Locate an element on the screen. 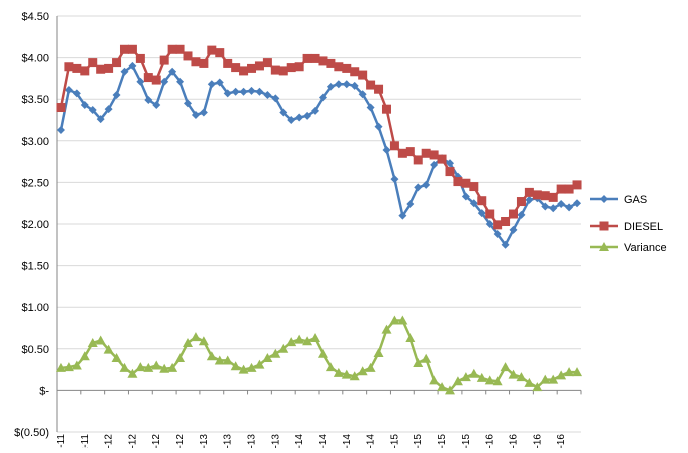 This screenshot has height=453, width=688. x-tick-label: Oct-13 is located at coordinates (275, 441).